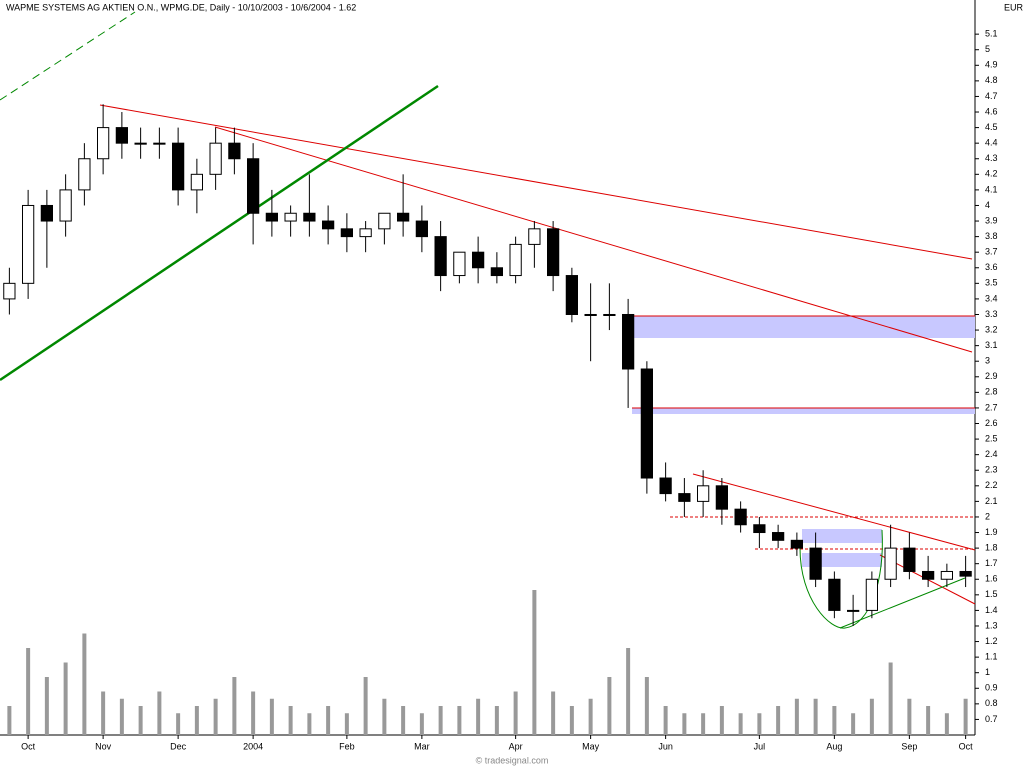  Describe the element at coordinates (991, 579) in the screenshot. I see `y-tick-label: 1.6` at that location.